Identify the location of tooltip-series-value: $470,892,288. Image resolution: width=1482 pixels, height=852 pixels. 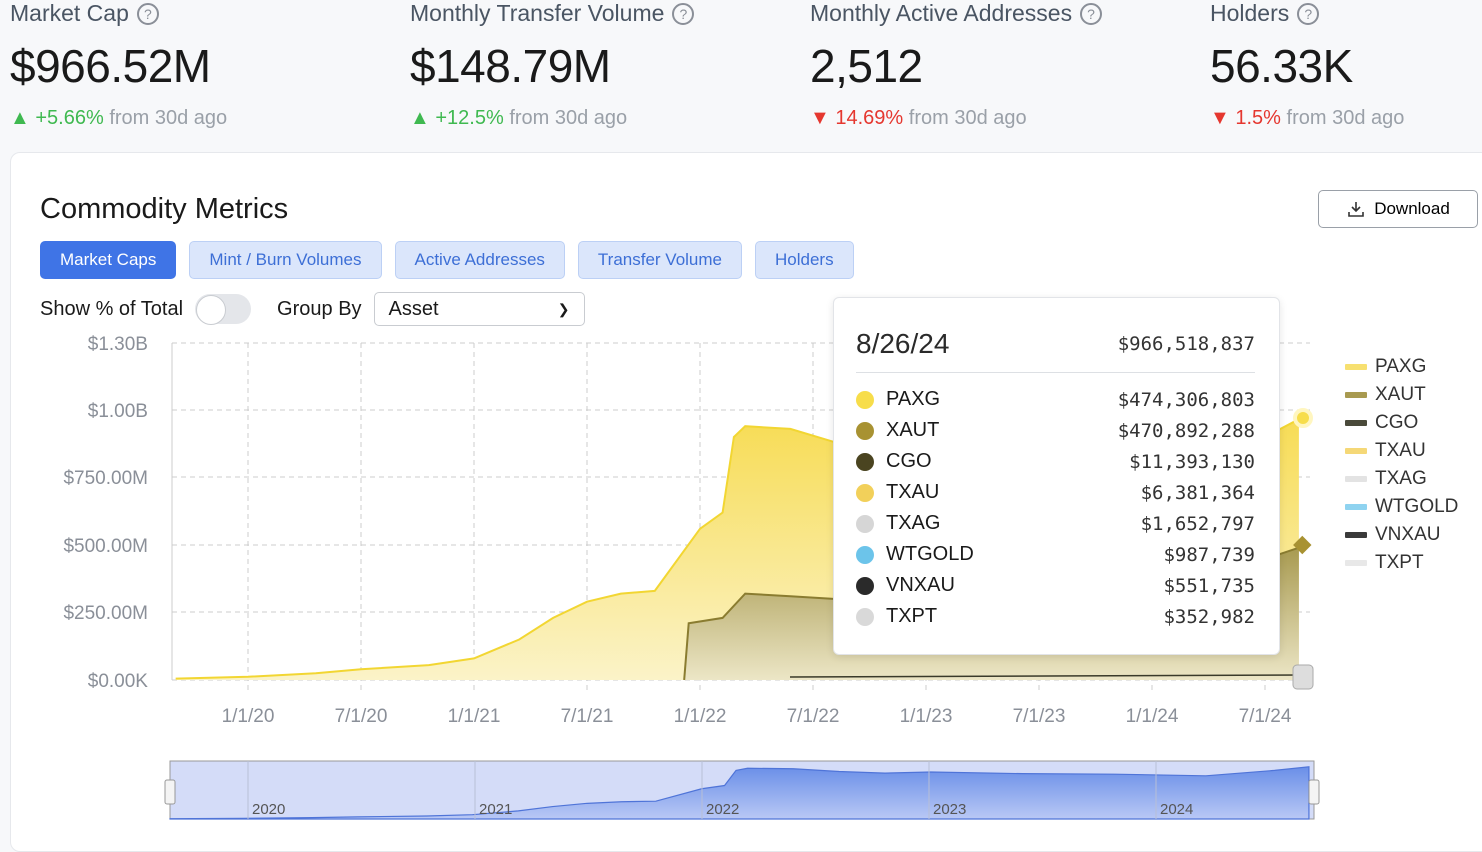
(1186, 430).